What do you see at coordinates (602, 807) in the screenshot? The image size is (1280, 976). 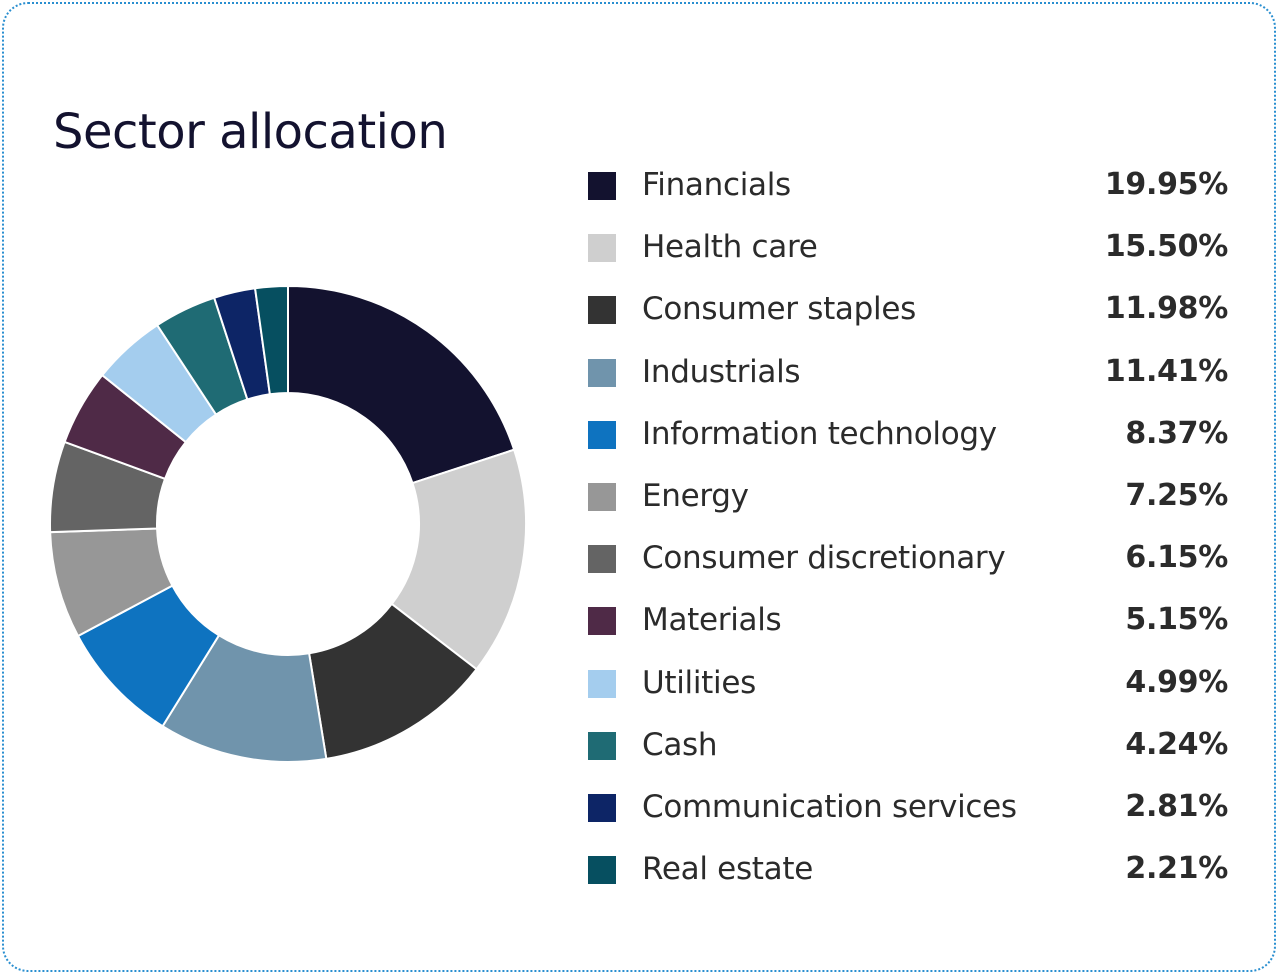 I see `legend-swatch-communication-services` at bounding box center [602, 807].